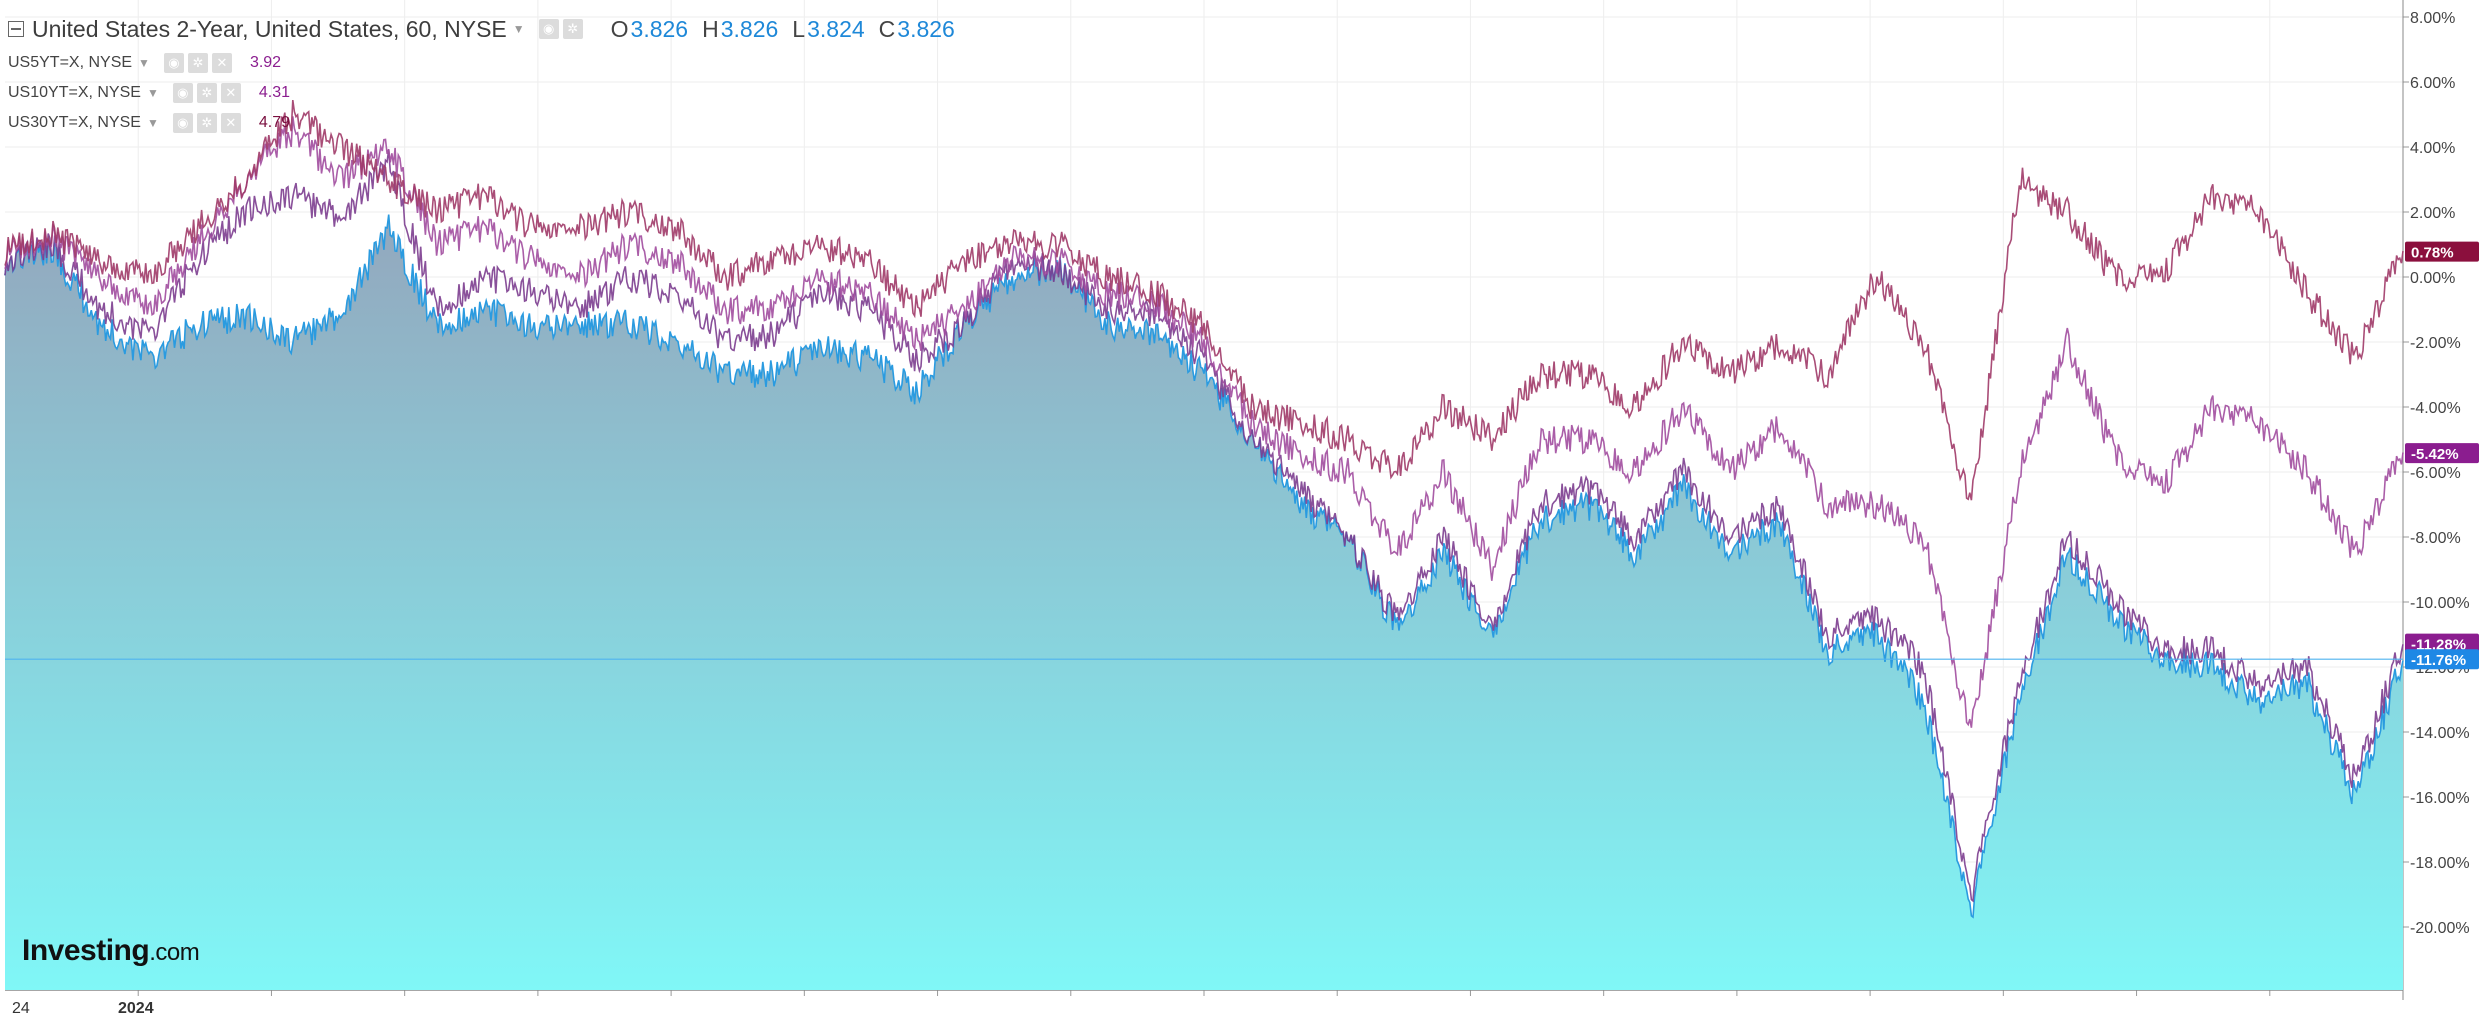  I want to click on y-tick-label: 4.00%, so click(2432, 148).